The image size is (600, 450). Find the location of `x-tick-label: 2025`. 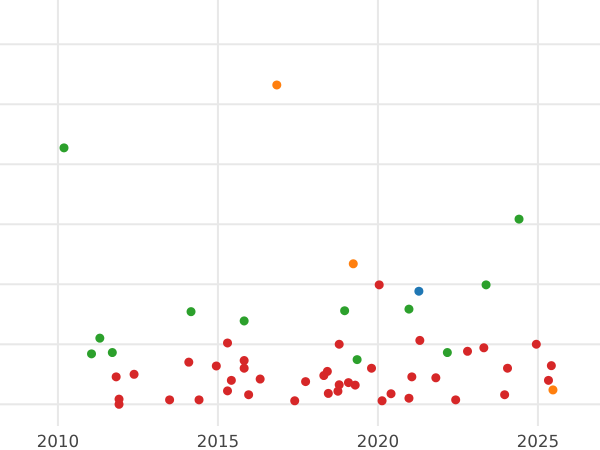

x-tick-label: 2025 is located at coordinates (538, 441).